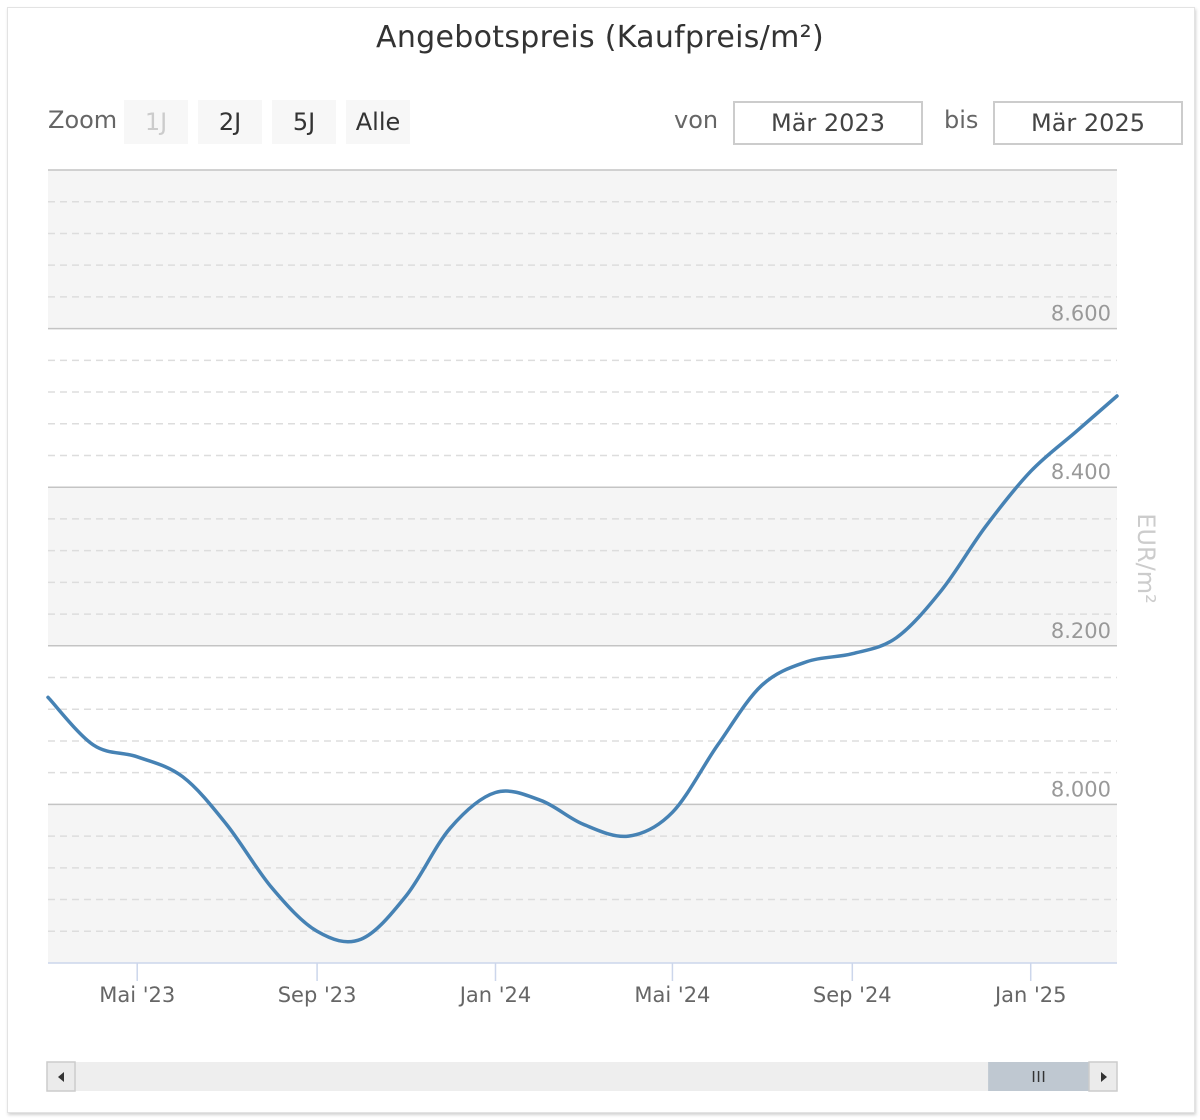 This screenshot has height=1120, width=1200. What do you see at coordinates (1081, 552) in the screenshot?
I see `y-axis-labels: 8.000 8.200 8.400 8.600` at bounding box center [1081, 552].